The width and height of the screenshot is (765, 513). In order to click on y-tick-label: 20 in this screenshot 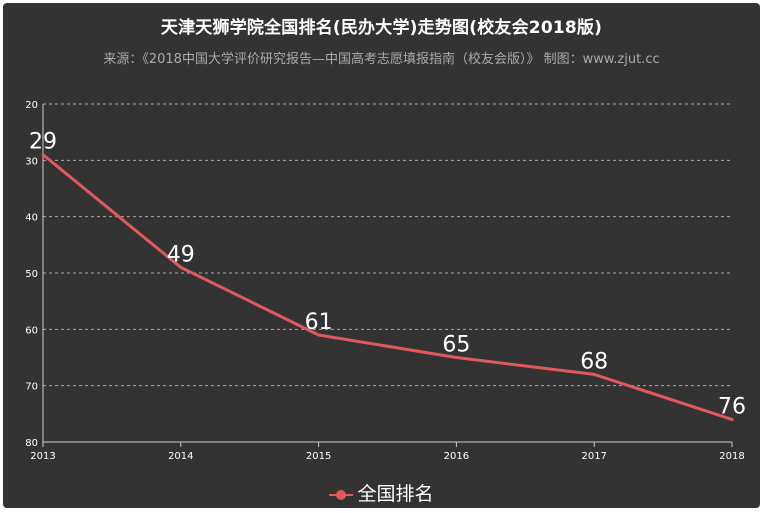, I will do `click(31, 105)`.